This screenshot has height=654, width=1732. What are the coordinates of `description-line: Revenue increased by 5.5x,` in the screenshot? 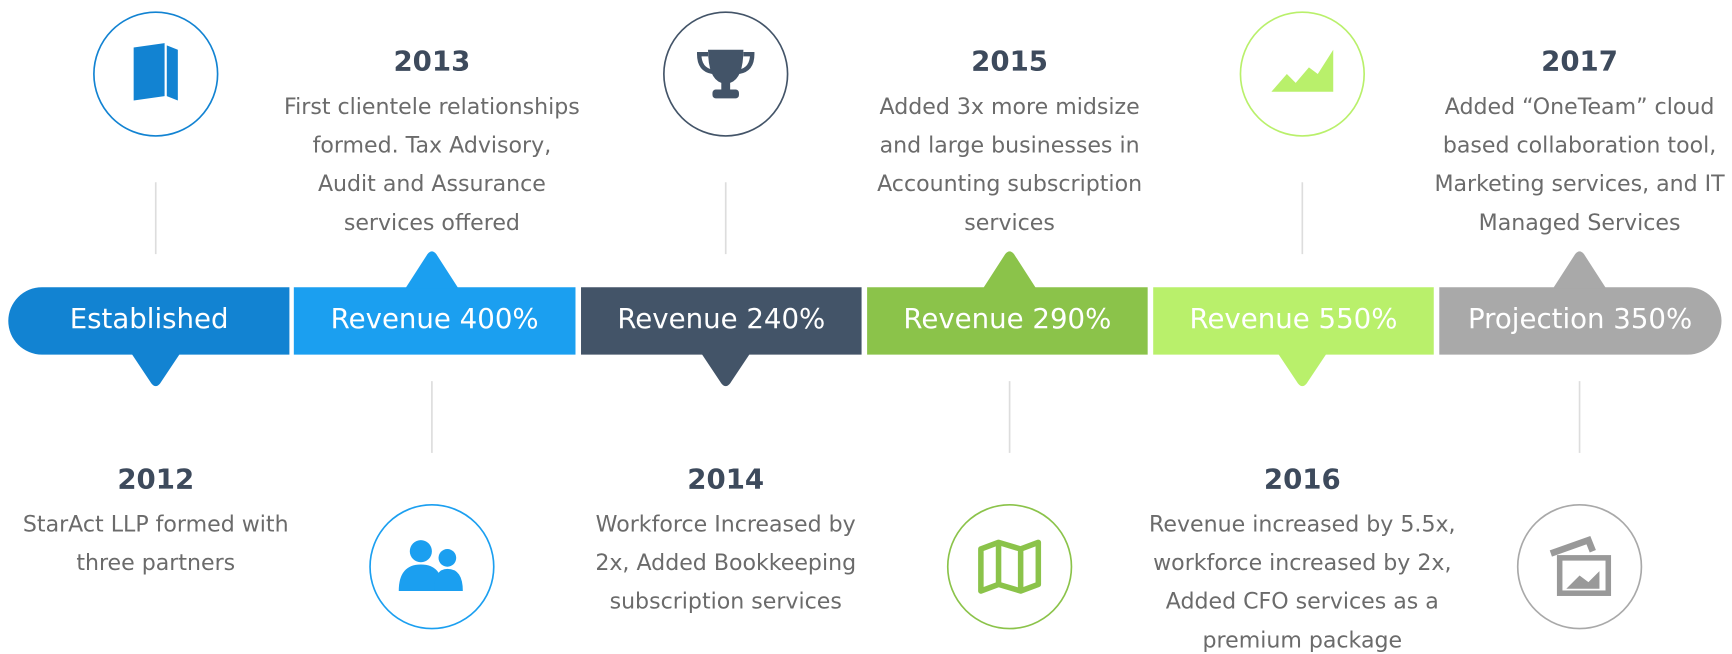 It's located at (1302, 524).